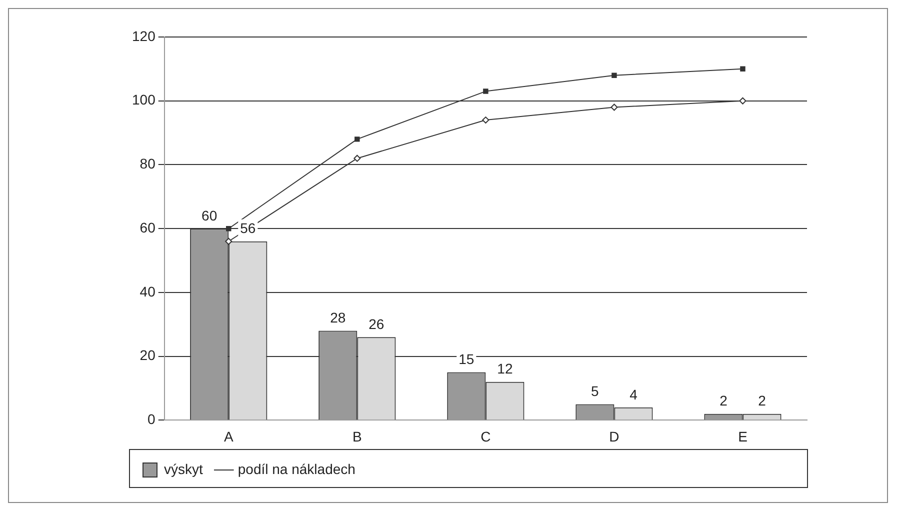 The image size is (898, 511). What do you see at coordinates (485, 436) in the screenshot?
I see `x-tick-label: C` at bounding box center [485, 436].